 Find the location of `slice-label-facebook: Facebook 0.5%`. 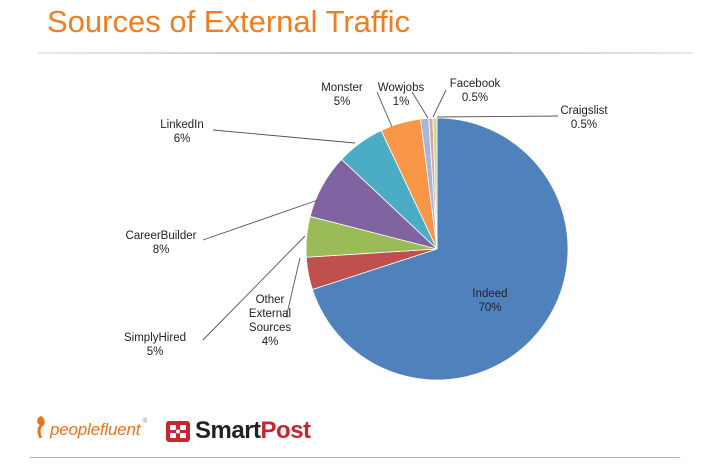

slice-label-facebook: Facebook 0.5% is located at coordinates (475, 91).